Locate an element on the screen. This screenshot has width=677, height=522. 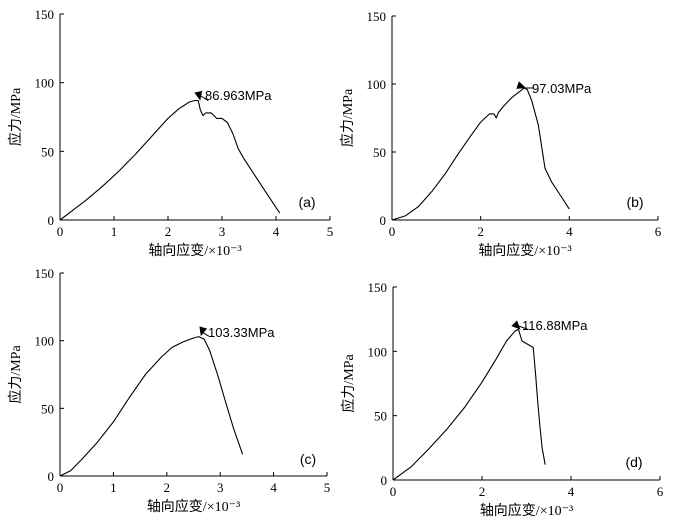
panel-label: (d) is located at coordinates (633, 462).